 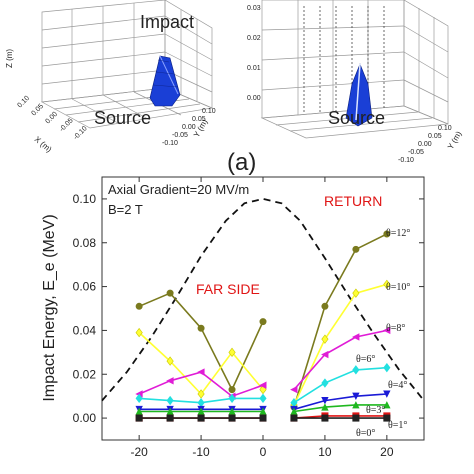 What do you see at coordinates (23, 102) in the screenshot?
I see `tl-x-tick: 0.10` at bounding box center [23, 102].